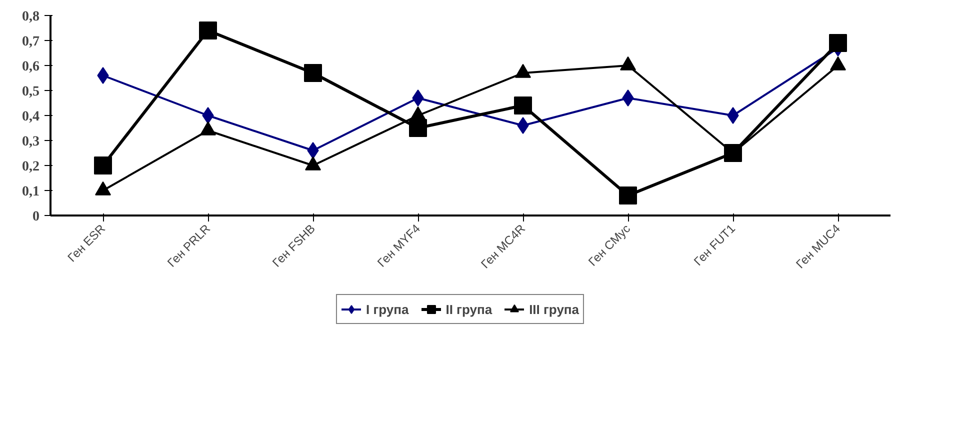 Image resolution: width=953 pixels, height=428 pixels. What do you see at coordinates (31, 67) in the screenshot?
I see `y-tick-label: 0,6` at bounding box center [31, 67].